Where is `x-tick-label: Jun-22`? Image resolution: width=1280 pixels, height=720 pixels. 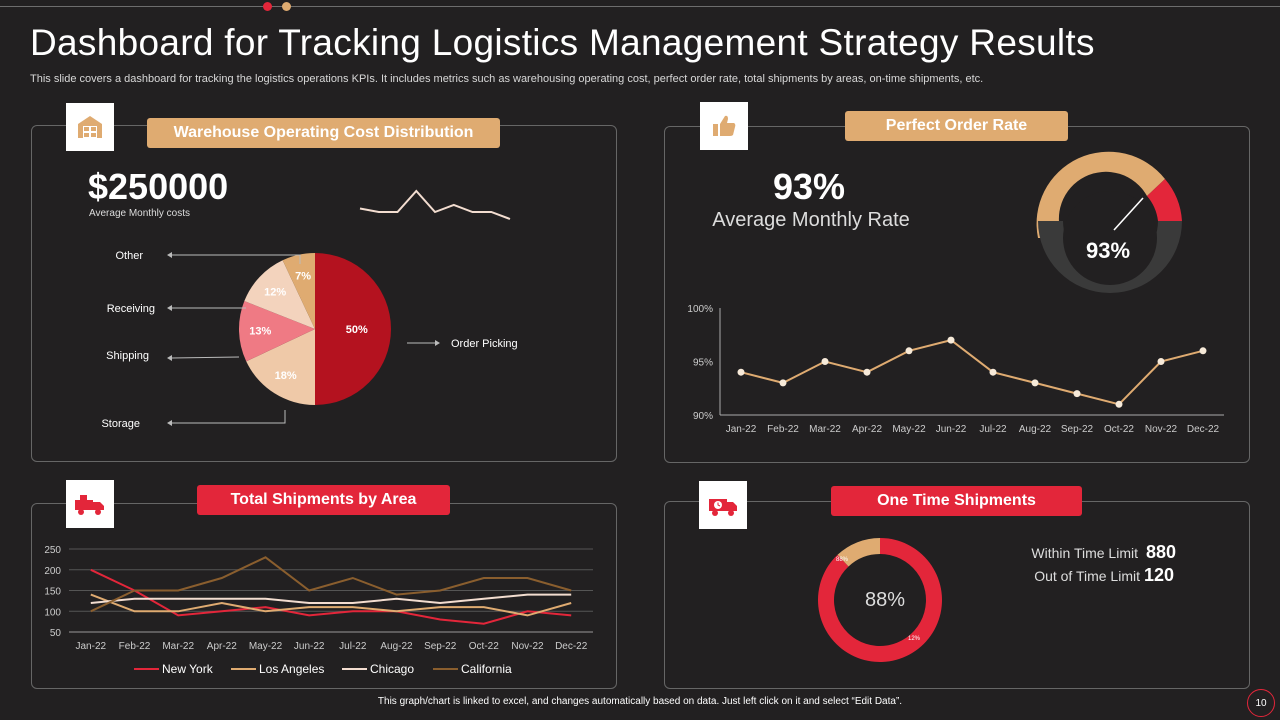 x-tick-label: Jun-22 is located at coordinates (309, 646).